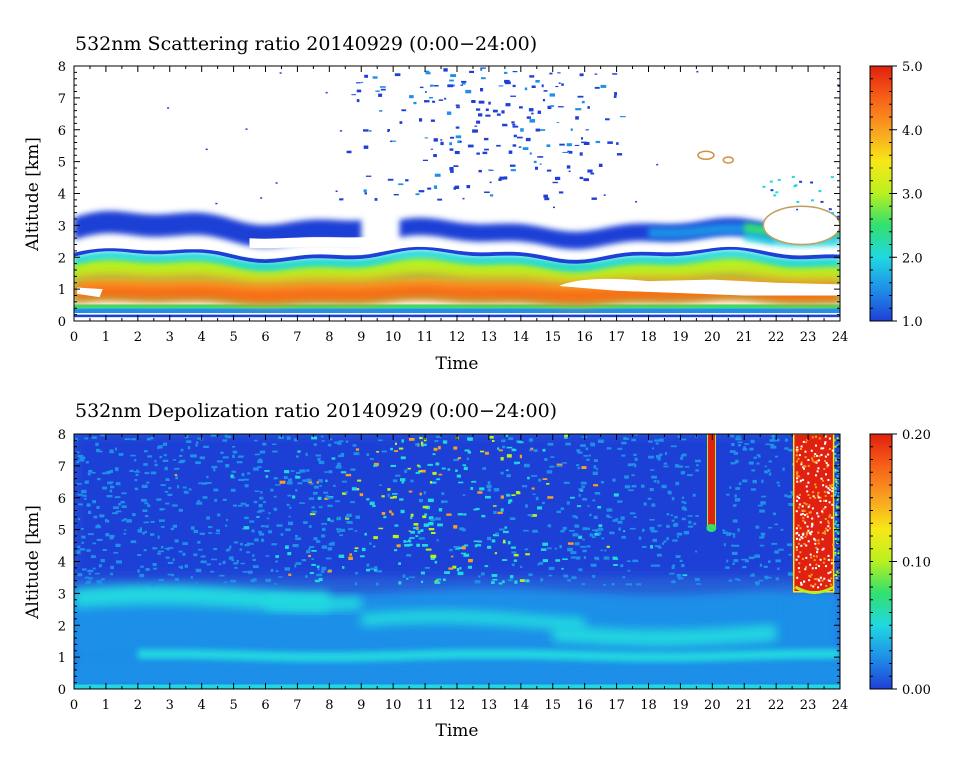  Describe the element at coordinates (699, 287) in the screenshot. I see `missing-data-gap` at that location.